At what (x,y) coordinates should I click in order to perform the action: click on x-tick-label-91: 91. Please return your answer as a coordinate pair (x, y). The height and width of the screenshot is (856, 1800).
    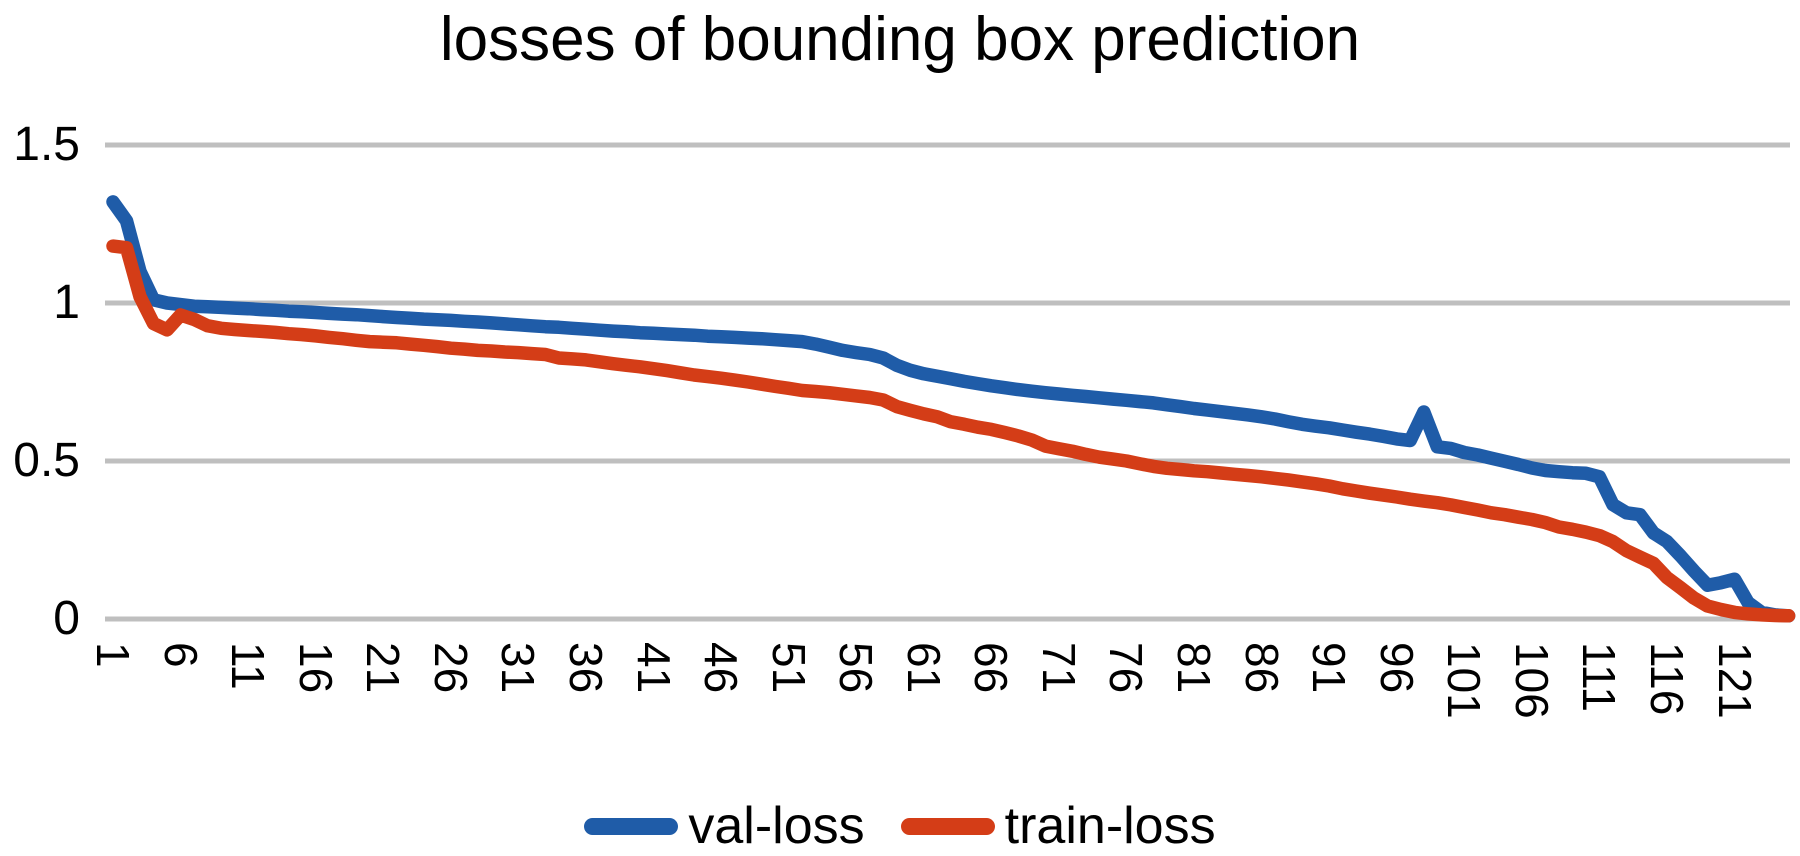
    Looking at the image, I should click on (1329, 668).